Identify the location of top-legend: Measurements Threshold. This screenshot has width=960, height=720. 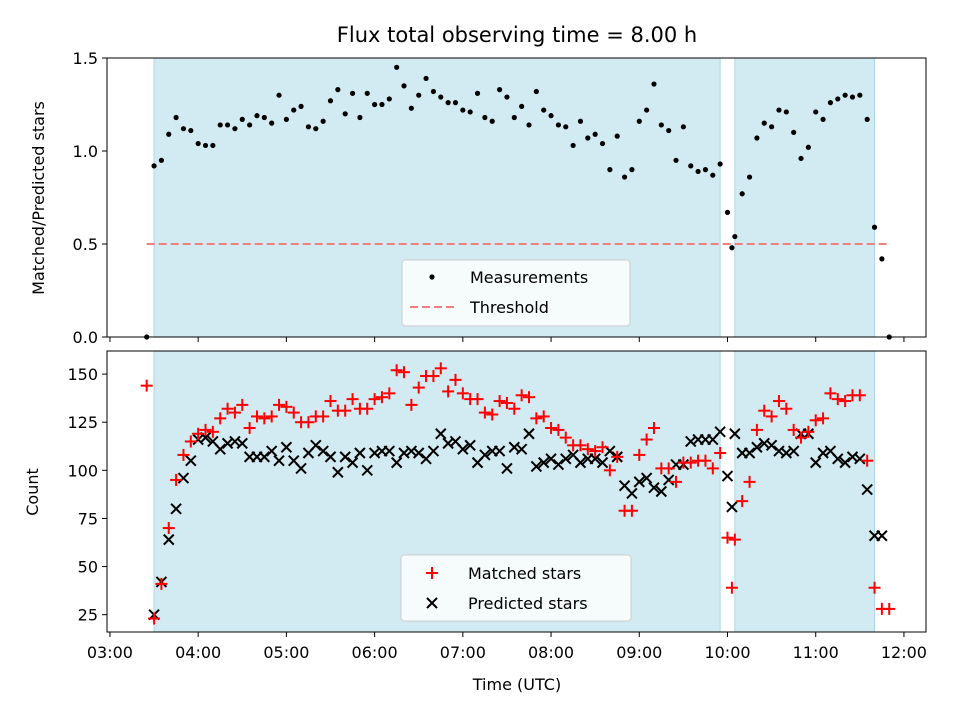
(516, 293).